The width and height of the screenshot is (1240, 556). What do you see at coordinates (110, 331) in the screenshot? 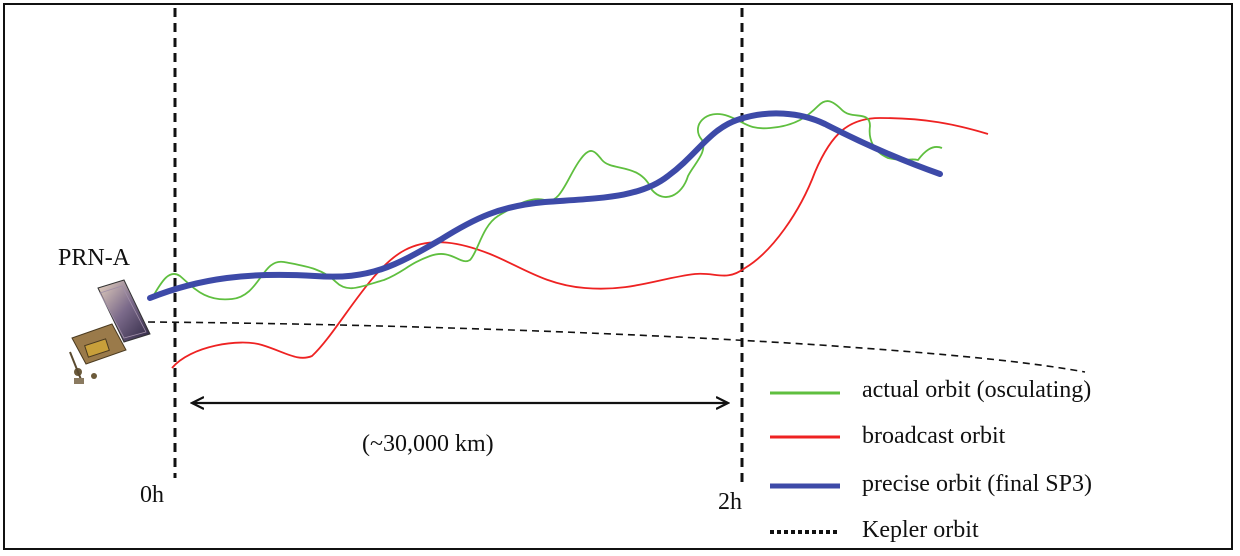
I see `satellite-icon` at bounding box center [110, 331].